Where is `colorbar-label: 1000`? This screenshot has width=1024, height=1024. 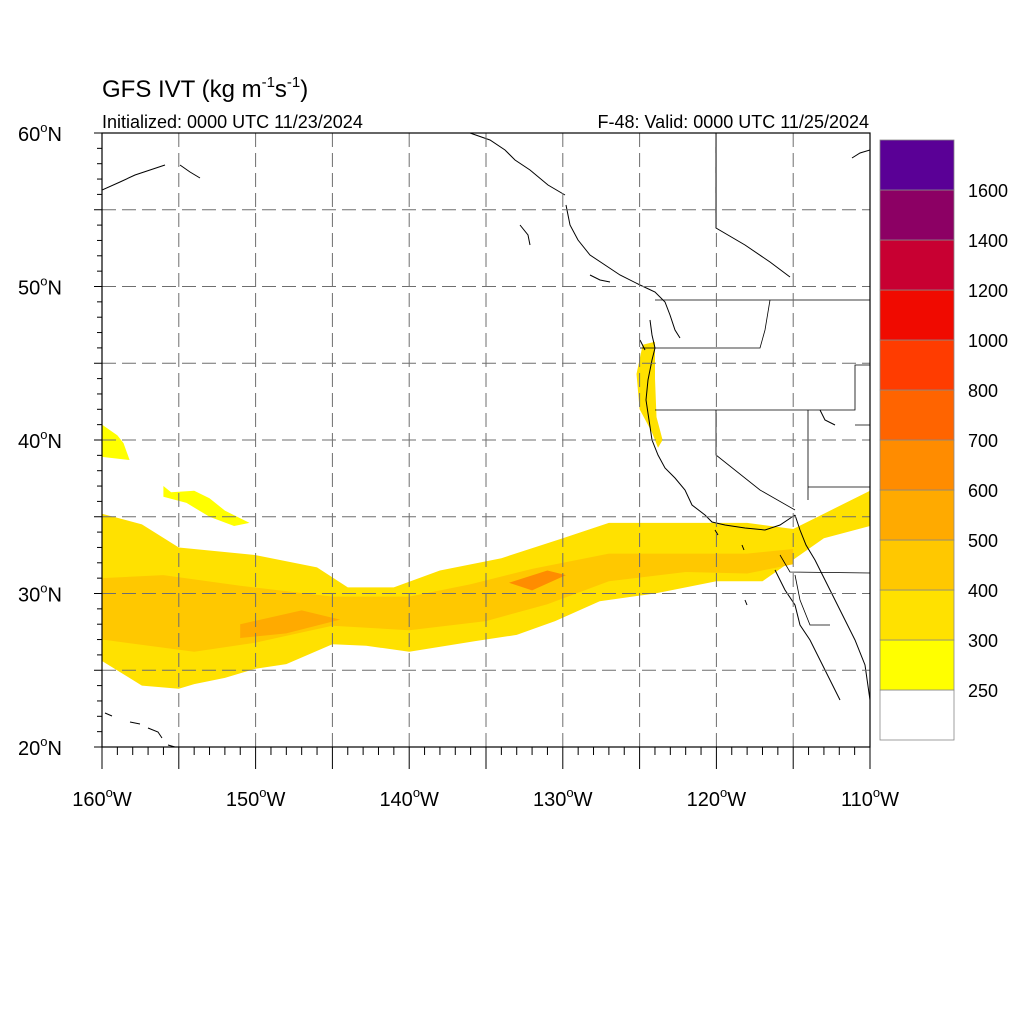
colorbar-label: 1000 is located at coordinates (988, 341).